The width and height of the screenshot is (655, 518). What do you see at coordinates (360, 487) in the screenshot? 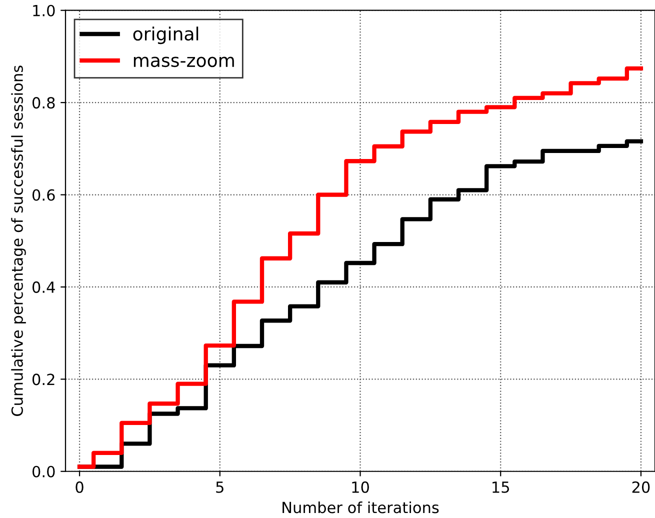
I see `x-tick-label: 10` at bounding box center [360, 487].